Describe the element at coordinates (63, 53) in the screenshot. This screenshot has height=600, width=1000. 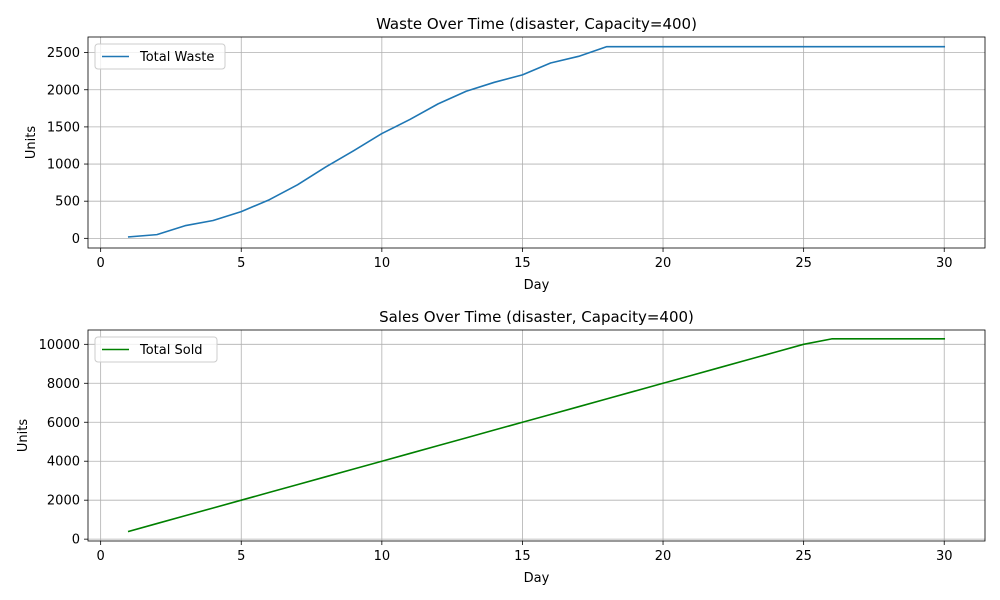
I see `y-tick-label: 2500` at that location.